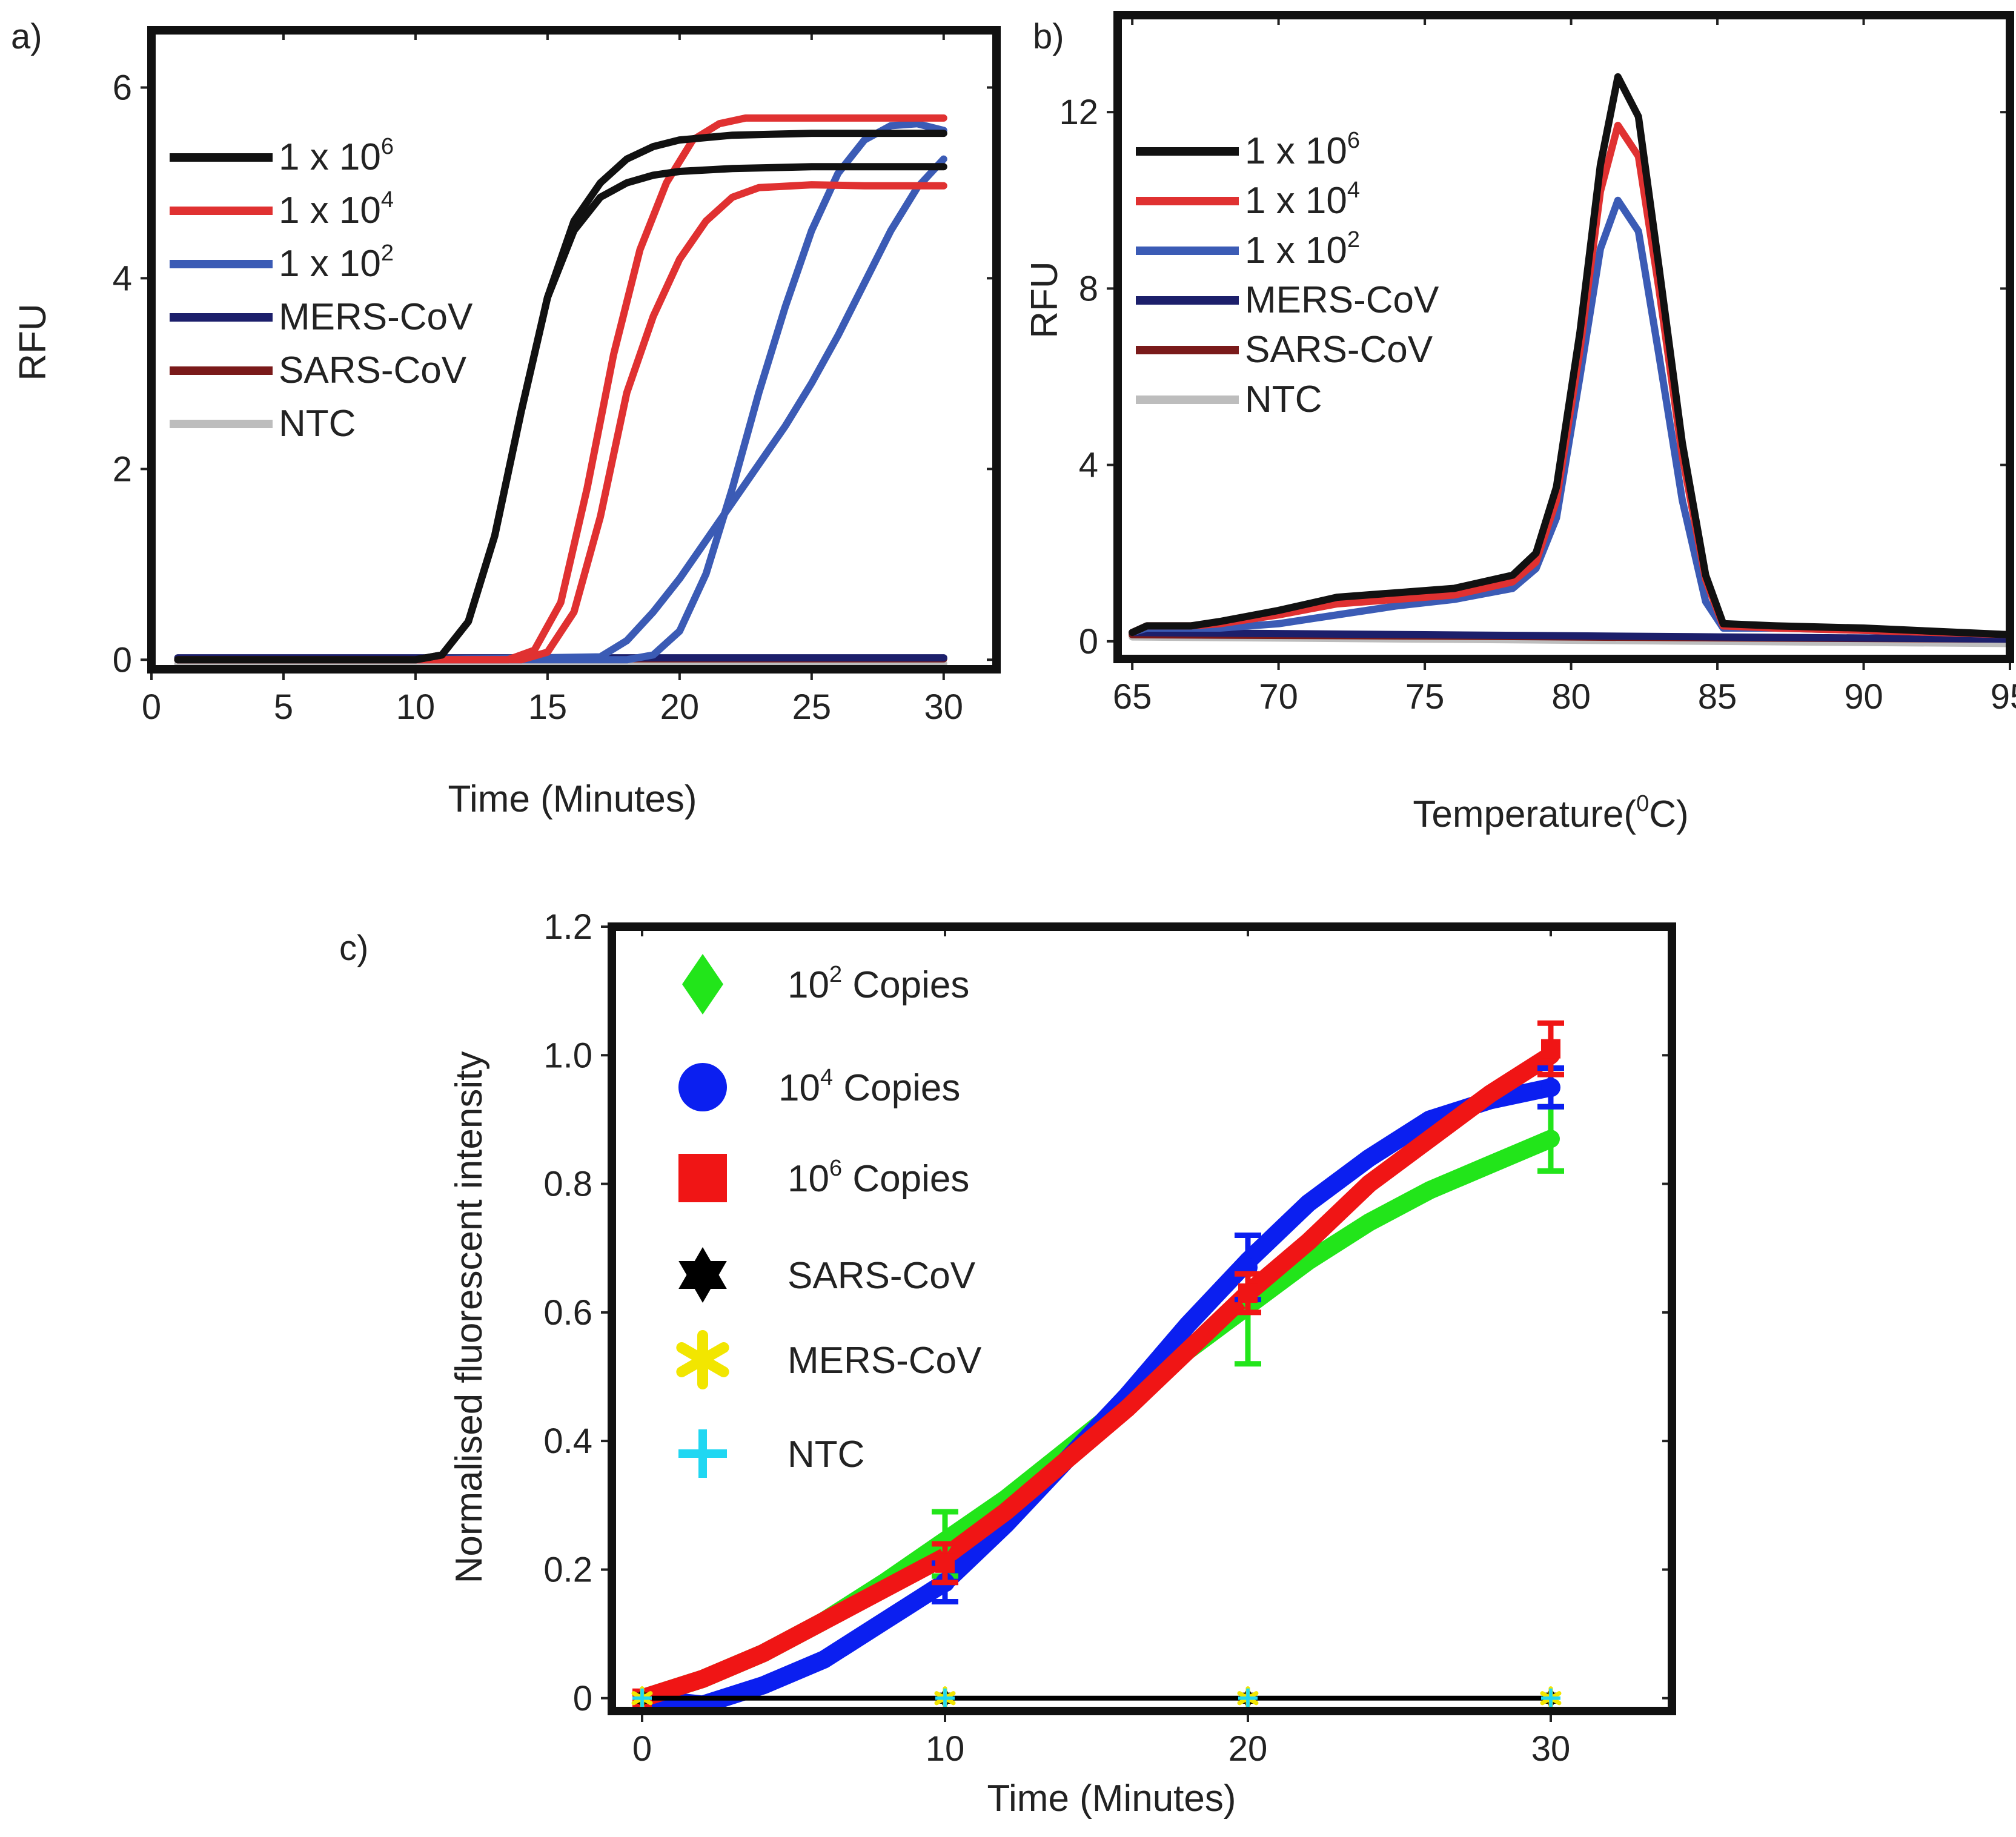 The height and width of the screenshot is (1837, 2016). What do you see at coordinates (567, 1184) in the screenshot?
I see `y-tick-label: 0.8` at bounding box center [567, 1184].